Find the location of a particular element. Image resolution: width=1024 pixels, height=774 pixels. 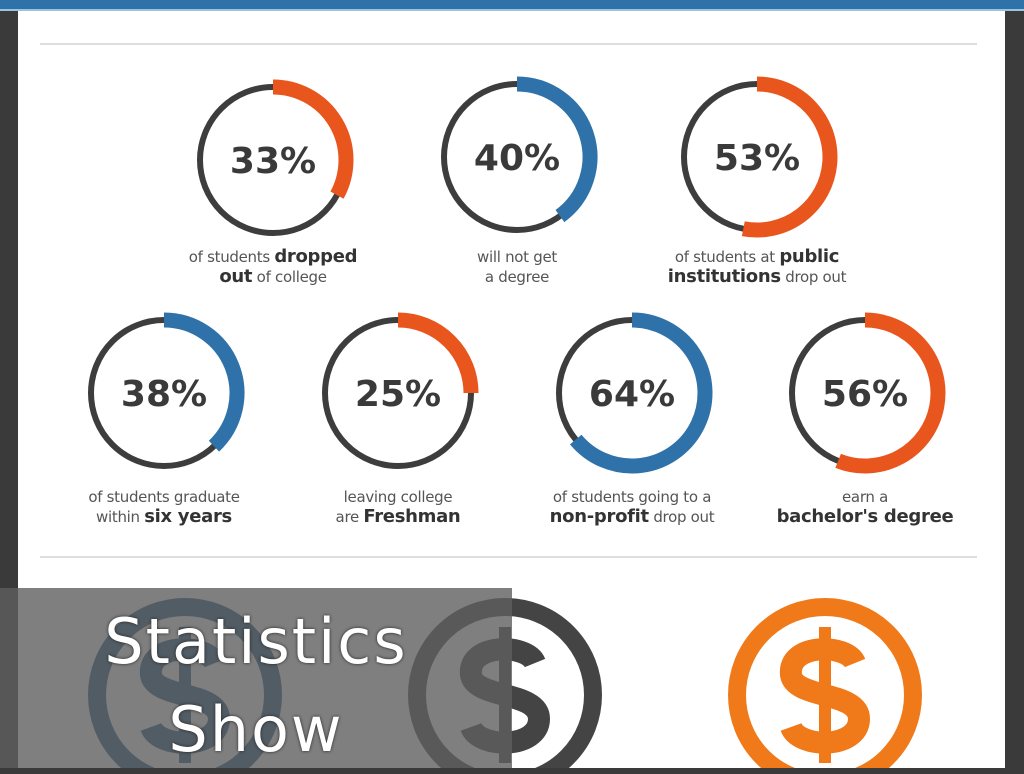

title-line-1: Statistics is located at coordinates (256, 641).